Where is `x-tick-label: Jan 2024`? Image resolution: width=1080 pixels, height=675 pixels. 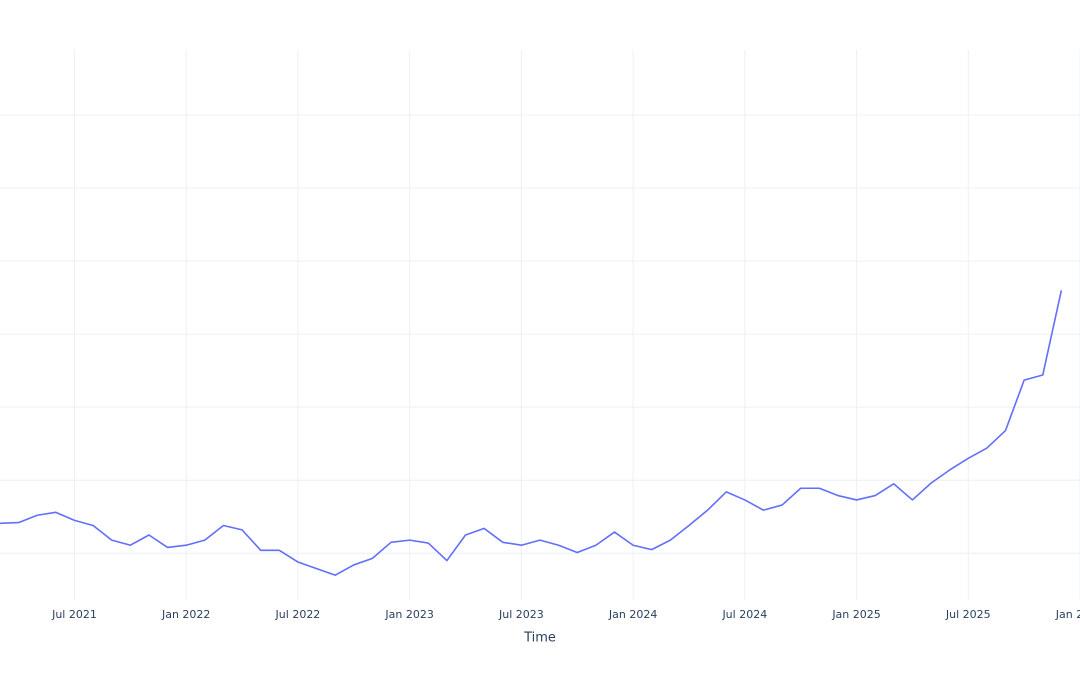
x-tick-label: Jan 2024 is located at coordinates (632, 614).